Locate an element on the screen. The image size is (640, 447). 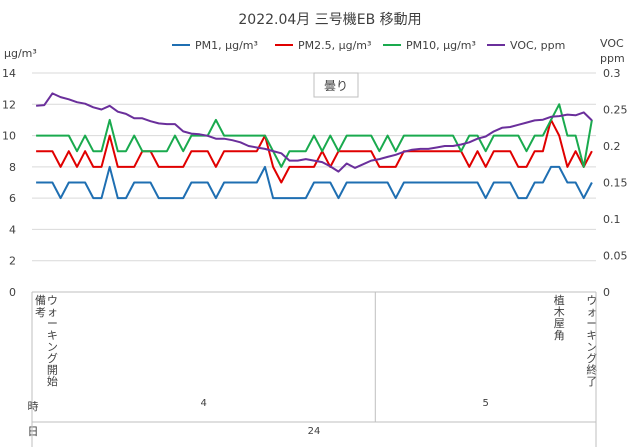
remark-label: 植木屋角 is located at coordinates (559, 317).